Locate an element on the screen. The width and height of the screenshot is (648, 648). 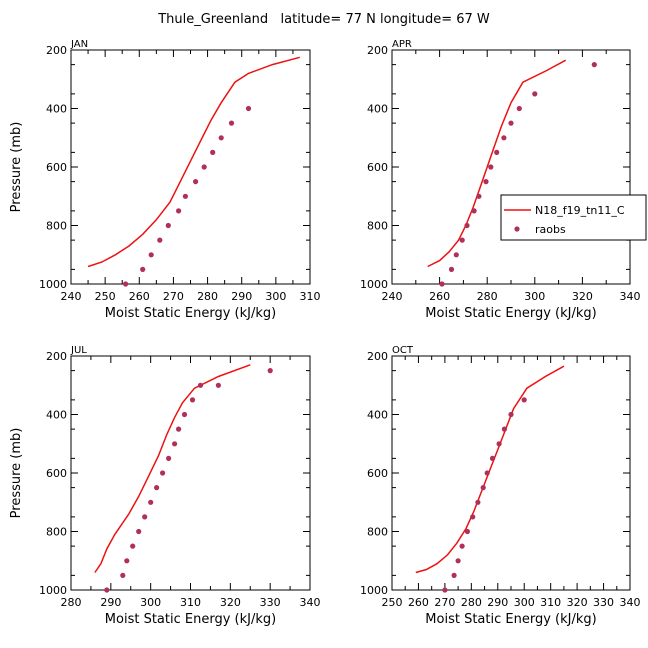
y-tick-label-oct: 200 is located at coordinates (377, 356).